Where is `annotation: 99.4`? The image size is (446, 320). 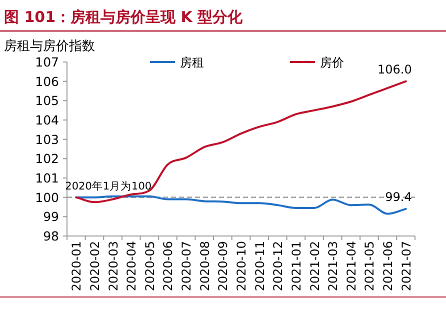
annotation: 99.4 is located at coordinates (398, 197).